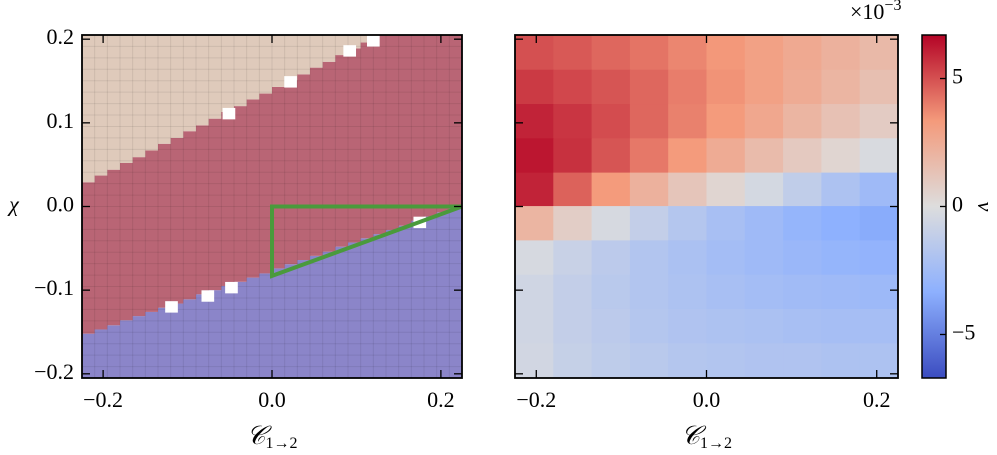  What do you see at coordinates (13, 204) in the screenshot?
I see `y-axis-label: χ` at bounding box center [13, 204].